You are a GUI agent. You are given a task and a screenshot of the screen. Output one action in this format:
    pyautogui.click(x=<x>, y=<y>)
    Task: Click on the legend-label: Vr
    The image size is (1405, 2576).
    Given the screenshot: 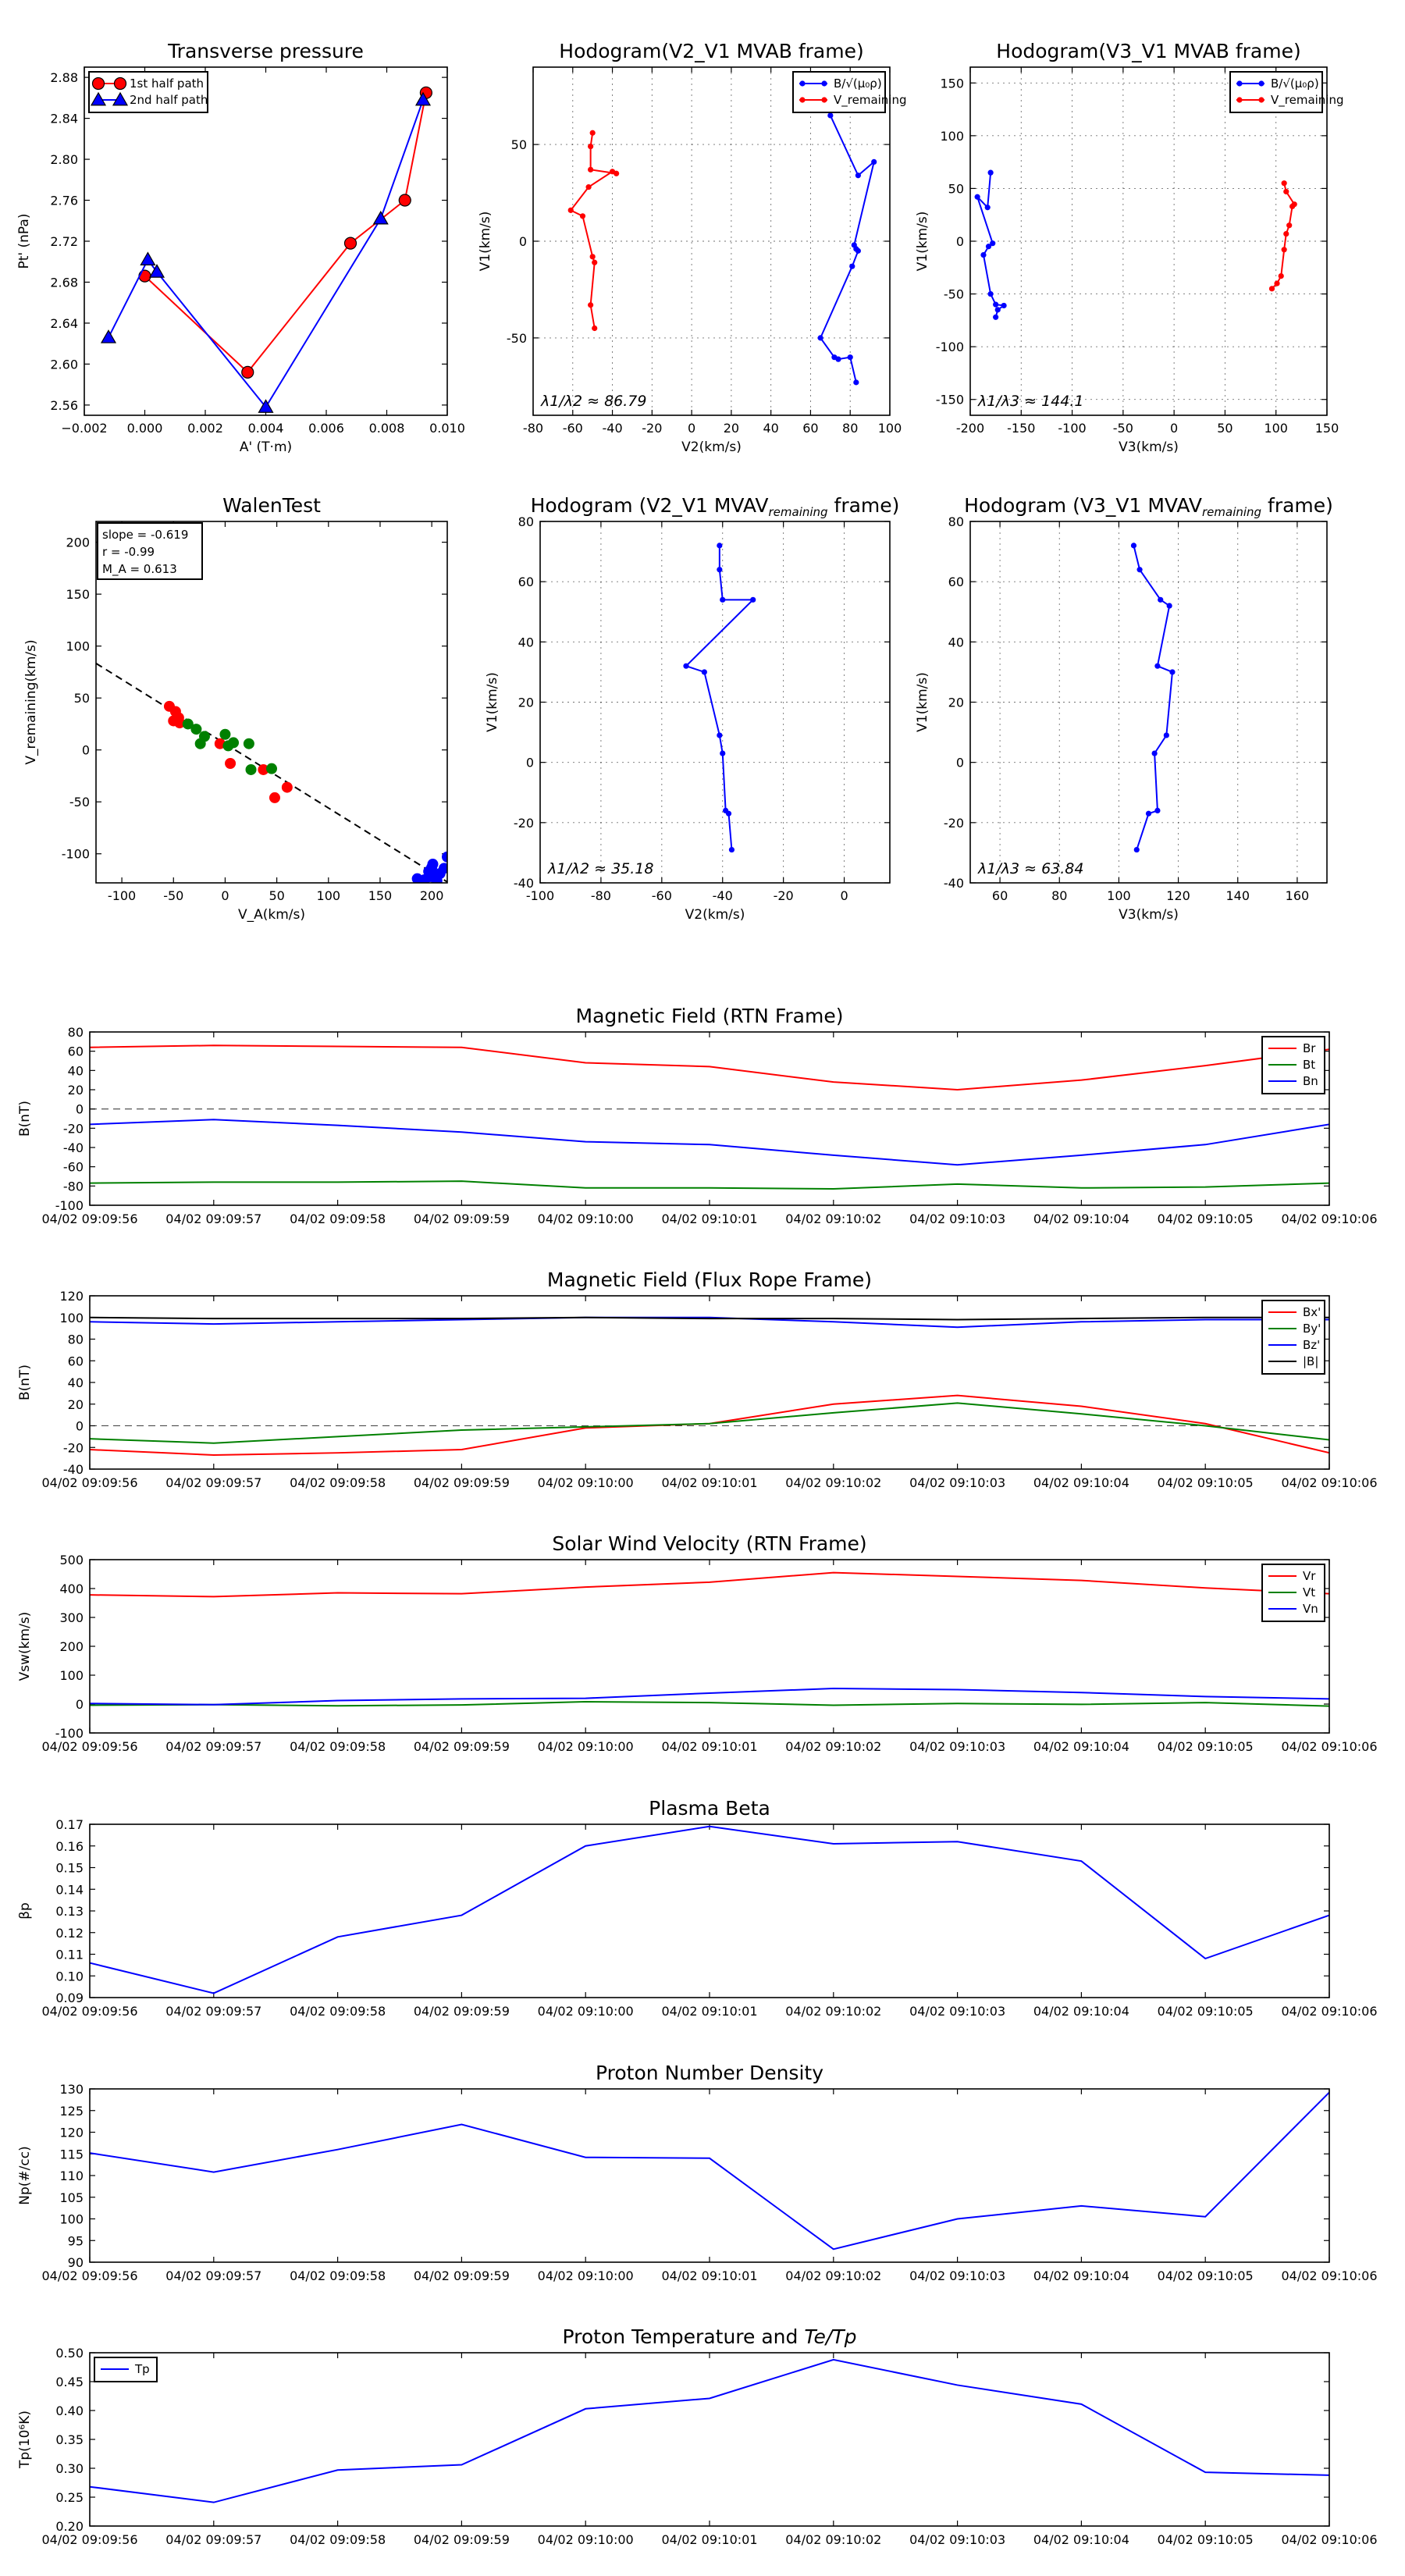 What is the action you would take?
    pyautogui.click(x=1309, y=1576)
    